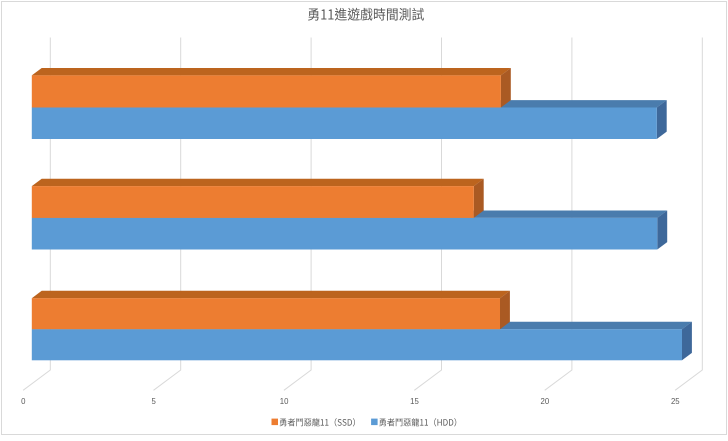 The width and height of the screenshot is (728, 441). What do you see at coordinates (545, 401) in the screenshot?
I see `svg-text: 20` at bounding box center [545, 401].